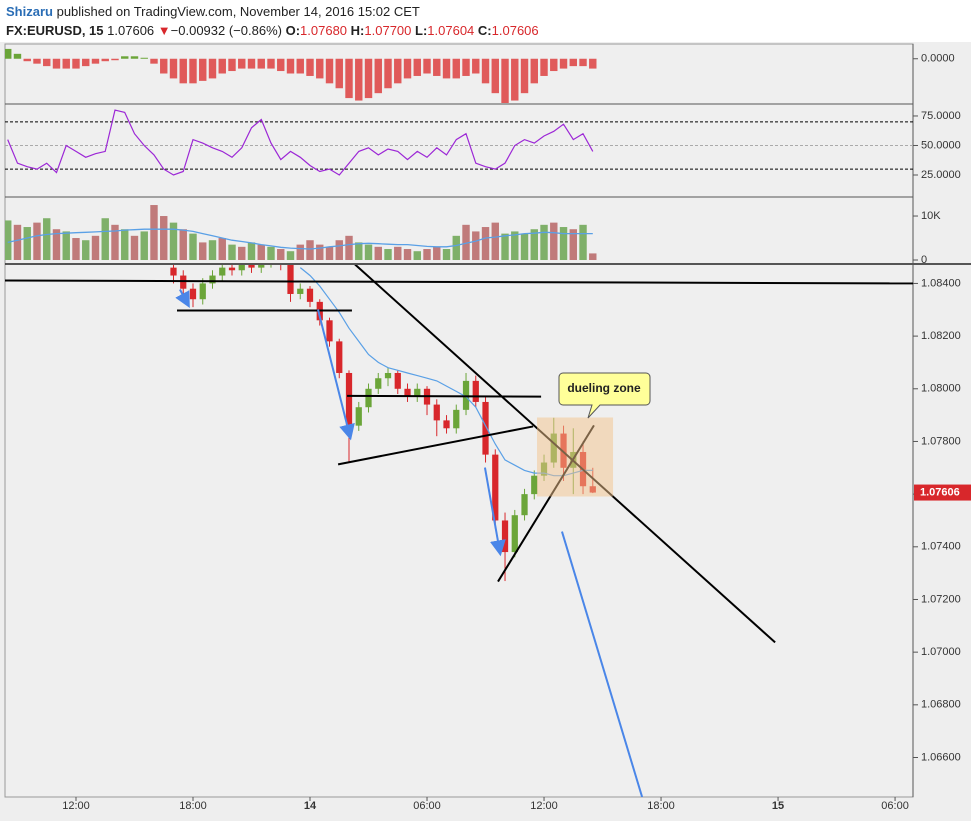  What do you see at coordinates (301, 233) in the screenshot?
I see `volume-panel` at bounding box center [301, 233].